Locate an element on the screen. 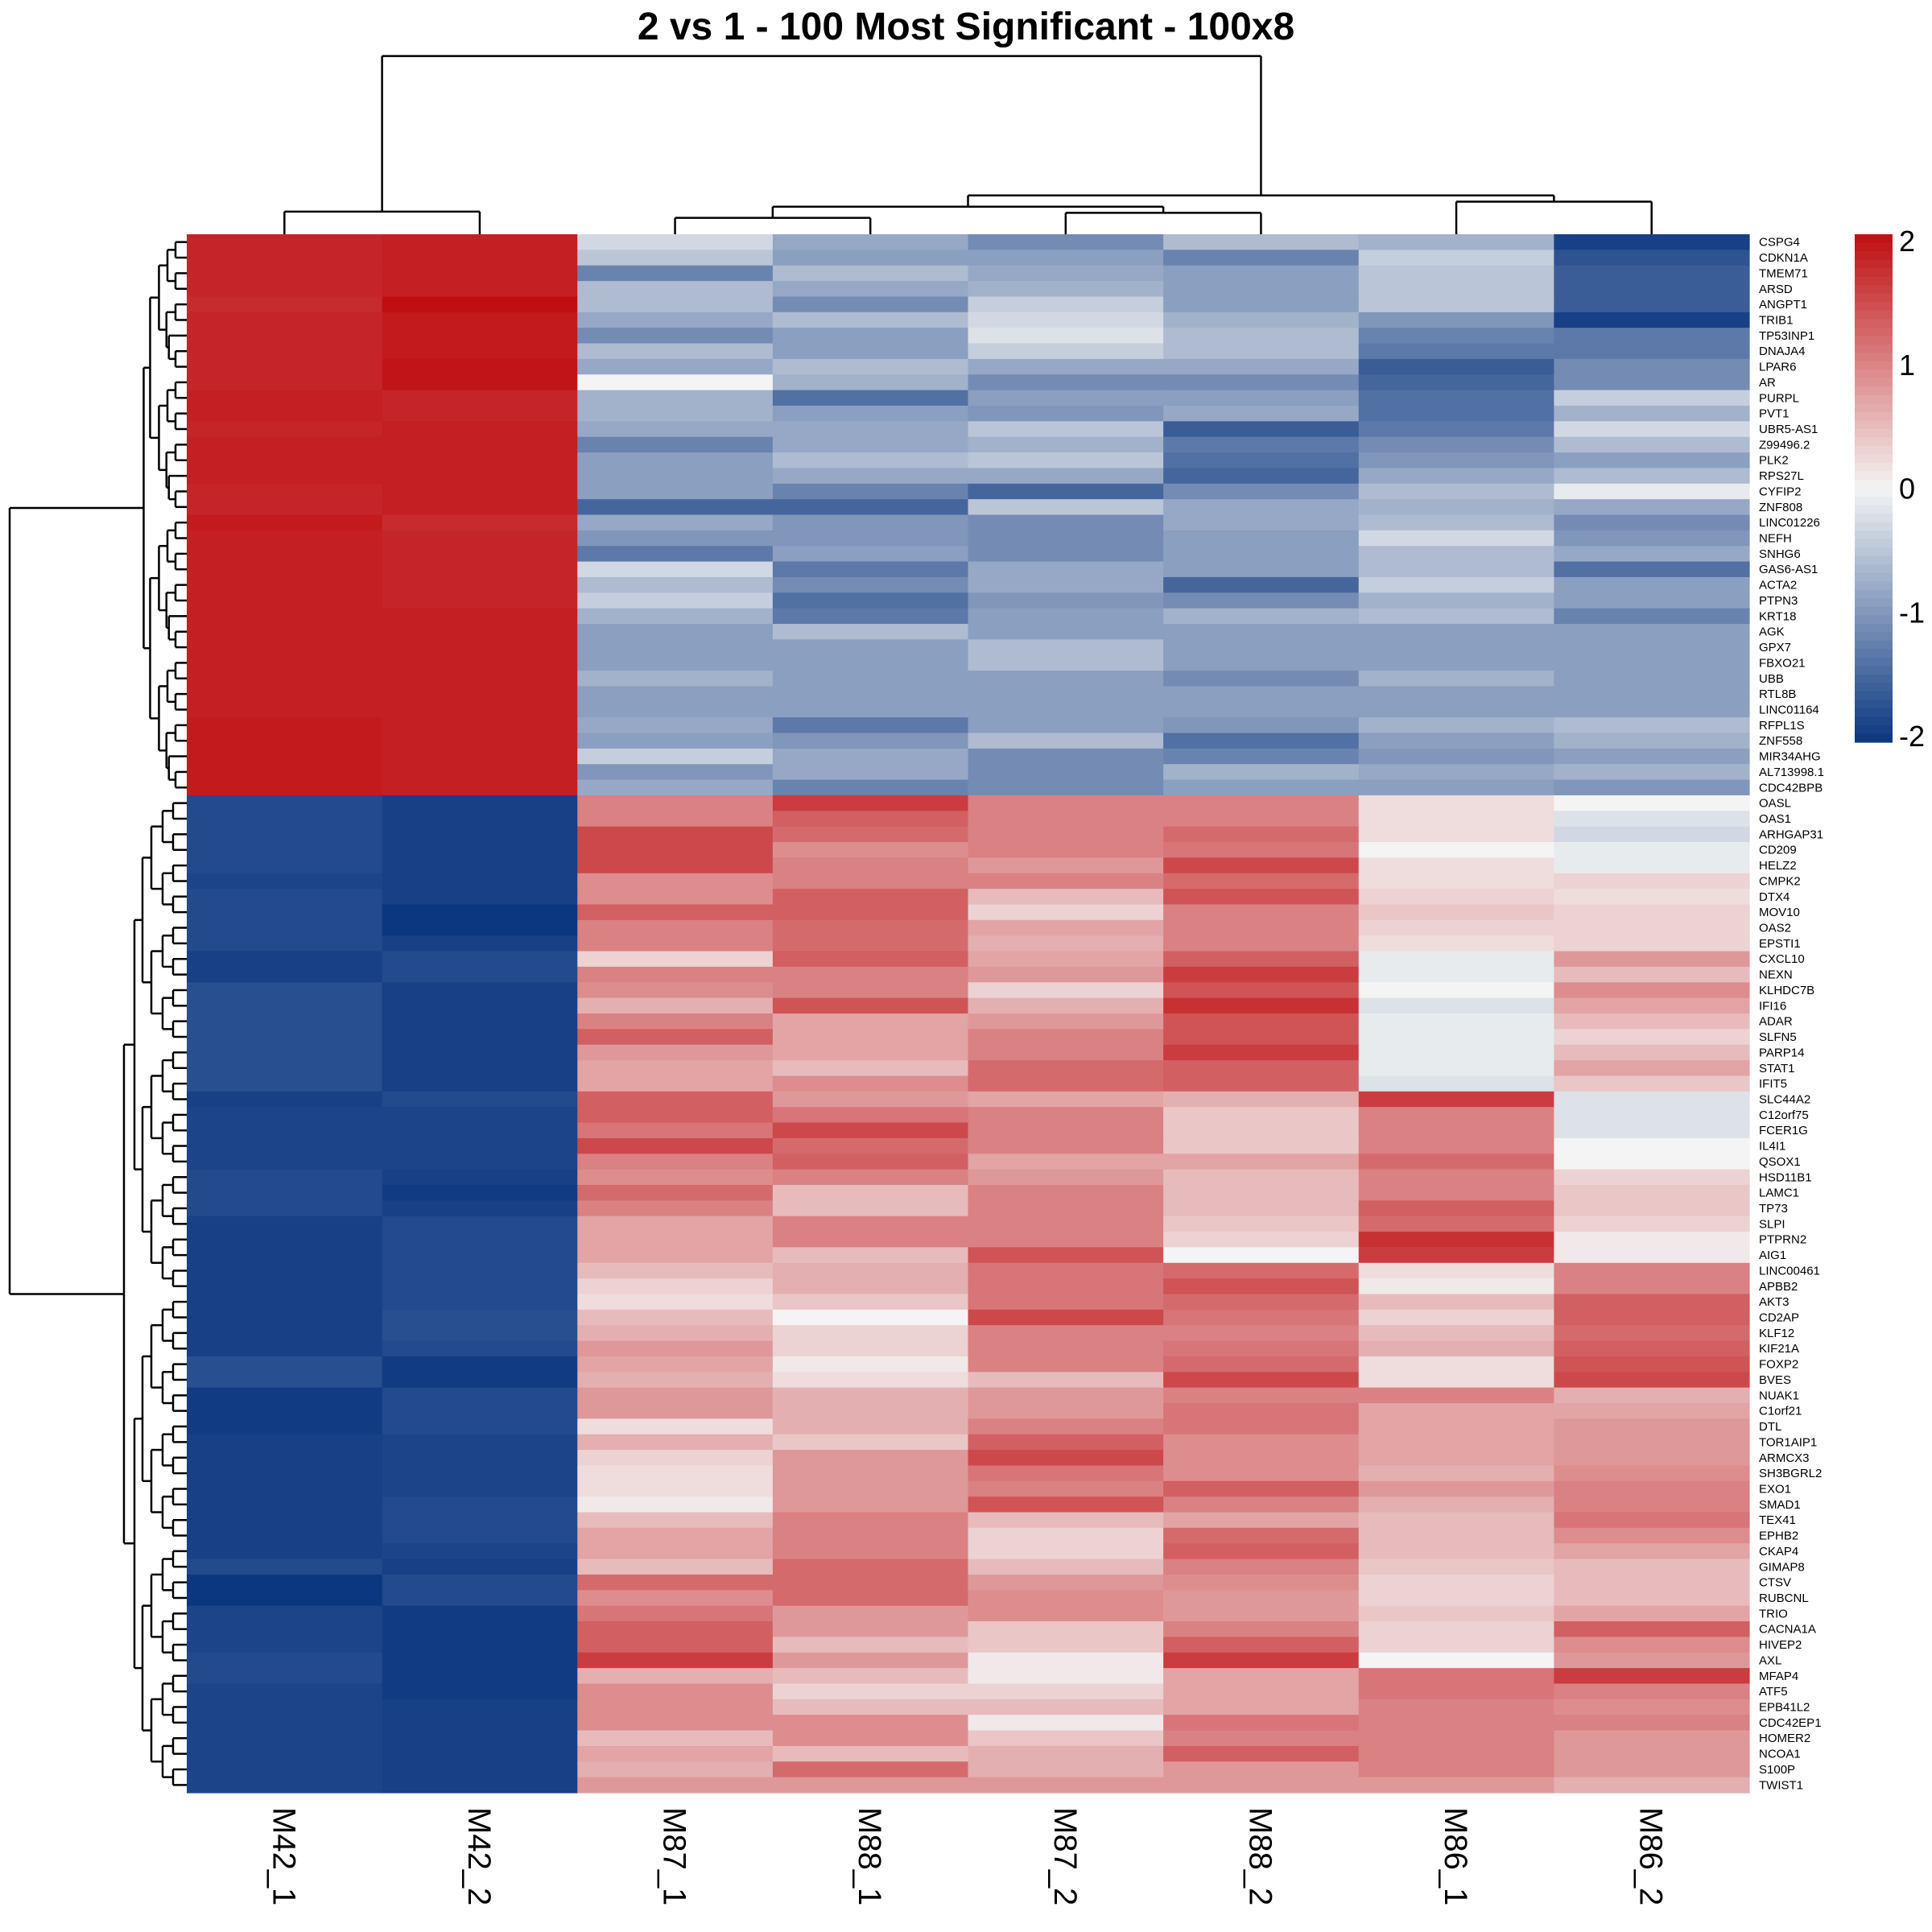  column-label: M86_1 is located at coordinates (1455, 1856).